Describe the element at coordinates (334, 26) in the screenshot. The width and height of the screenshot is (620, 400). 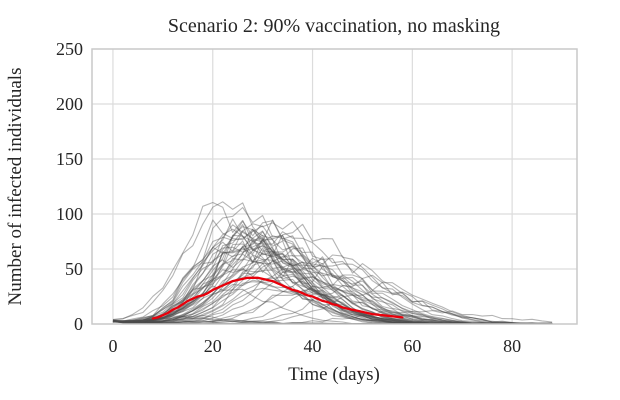
I see `chart-title: Scenario 2: 90% vaccination, no masking` at that location.